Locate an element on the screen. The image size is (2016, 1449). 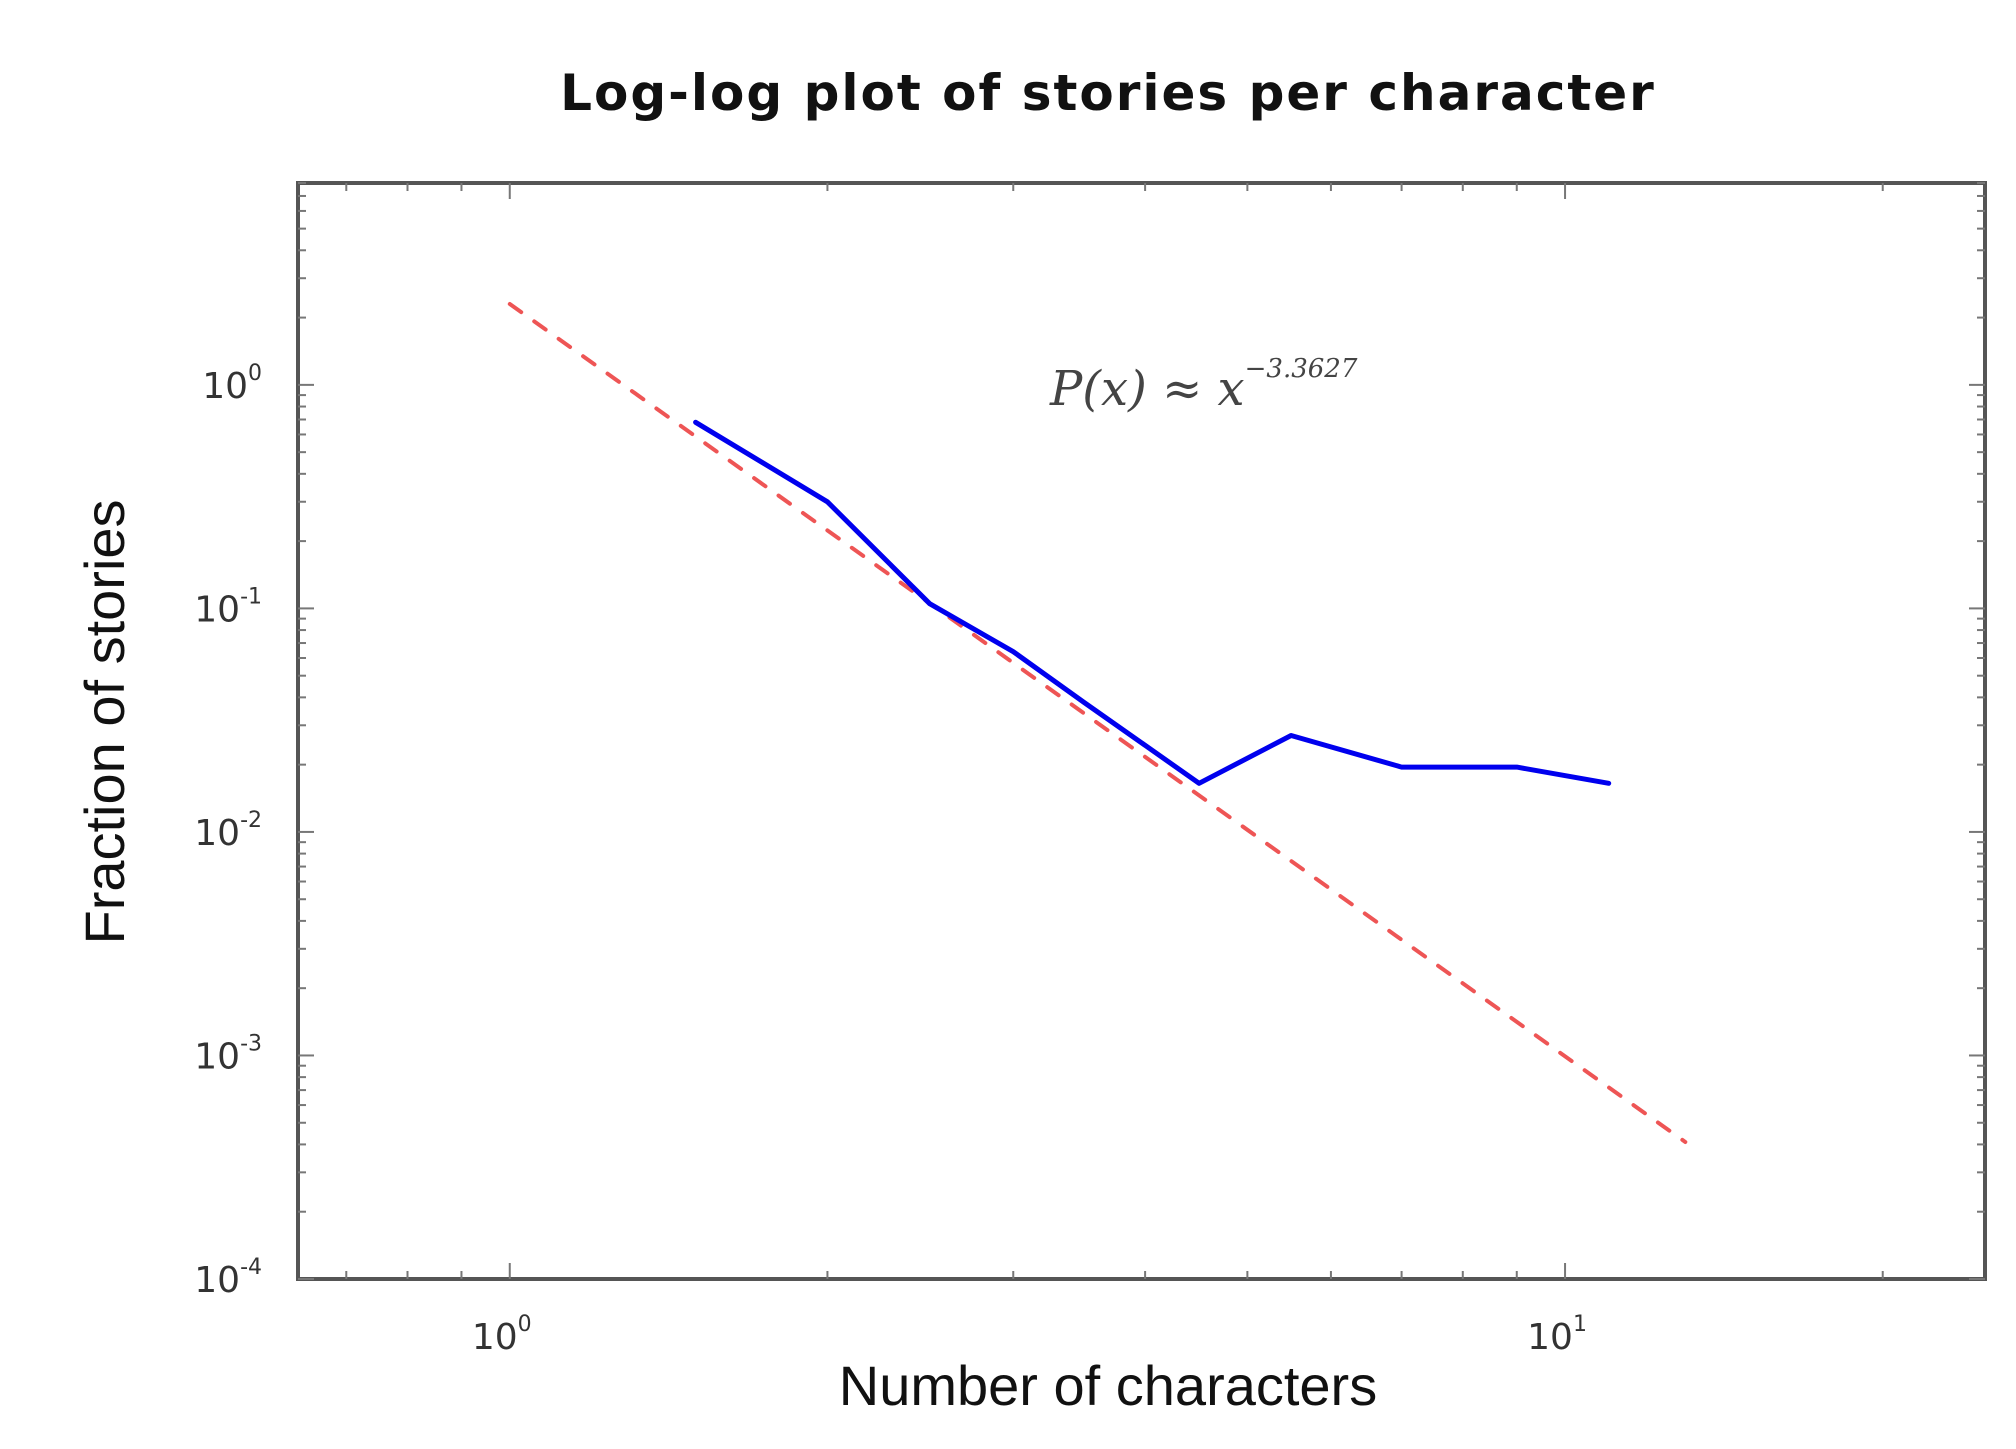
fit-annotation-base: P(x) ≈ x is located at coordinates (1147, 389).